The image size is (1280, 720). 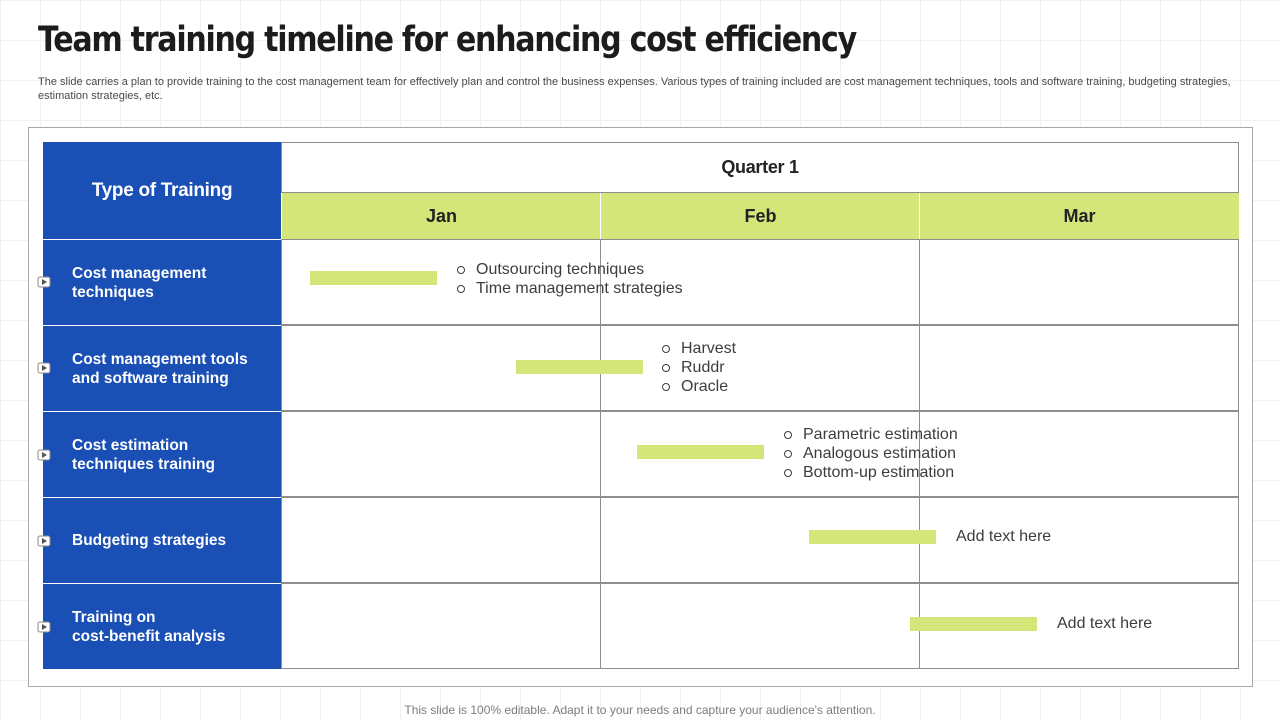 What do you see at coordinates (1004, 536) in the screenshot?
I see `row4-note: Add text here` at bounding box center [1004, 536].